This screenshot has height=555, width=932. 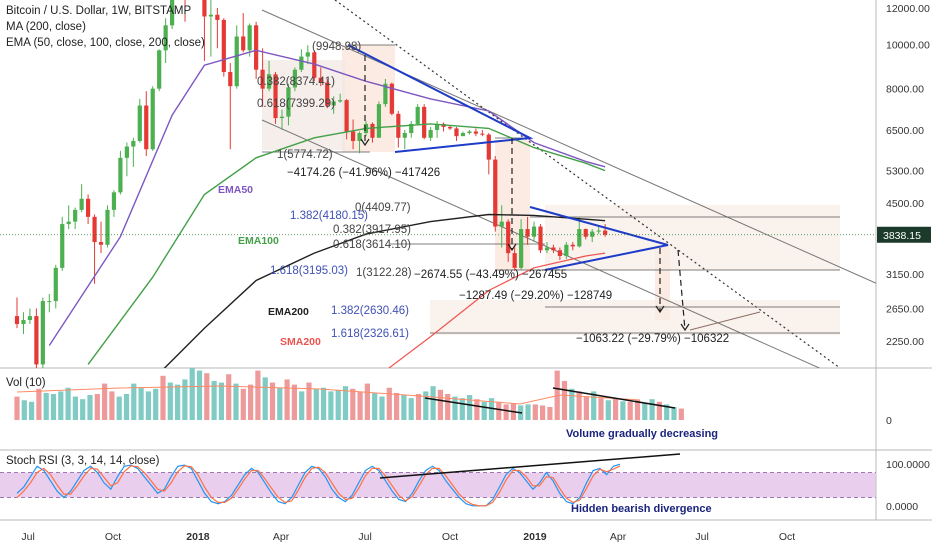 What do you see at coordinates (497, 310) in the screenshot?
I see `ma-line-sma200` at bounding box center [497, 310].